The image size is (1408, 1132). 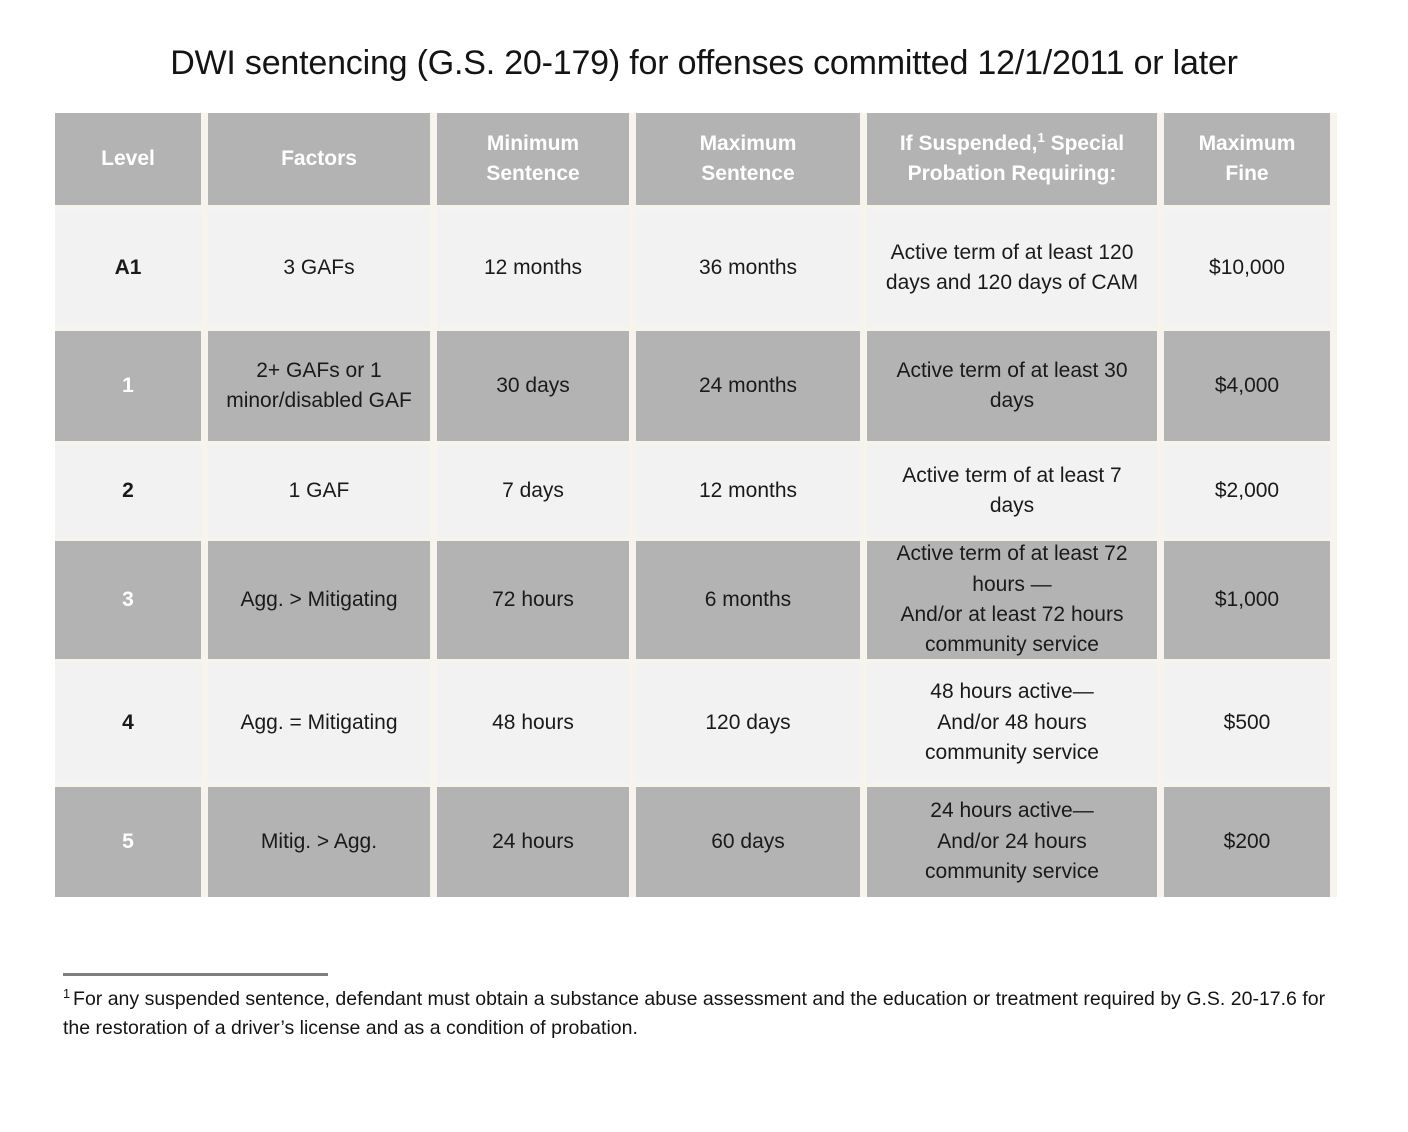 What do you see at coordinates (533, 491) in the screenshot?
I see `cell-min-sentence-2: 7 days` at bounding box center [533, 491].